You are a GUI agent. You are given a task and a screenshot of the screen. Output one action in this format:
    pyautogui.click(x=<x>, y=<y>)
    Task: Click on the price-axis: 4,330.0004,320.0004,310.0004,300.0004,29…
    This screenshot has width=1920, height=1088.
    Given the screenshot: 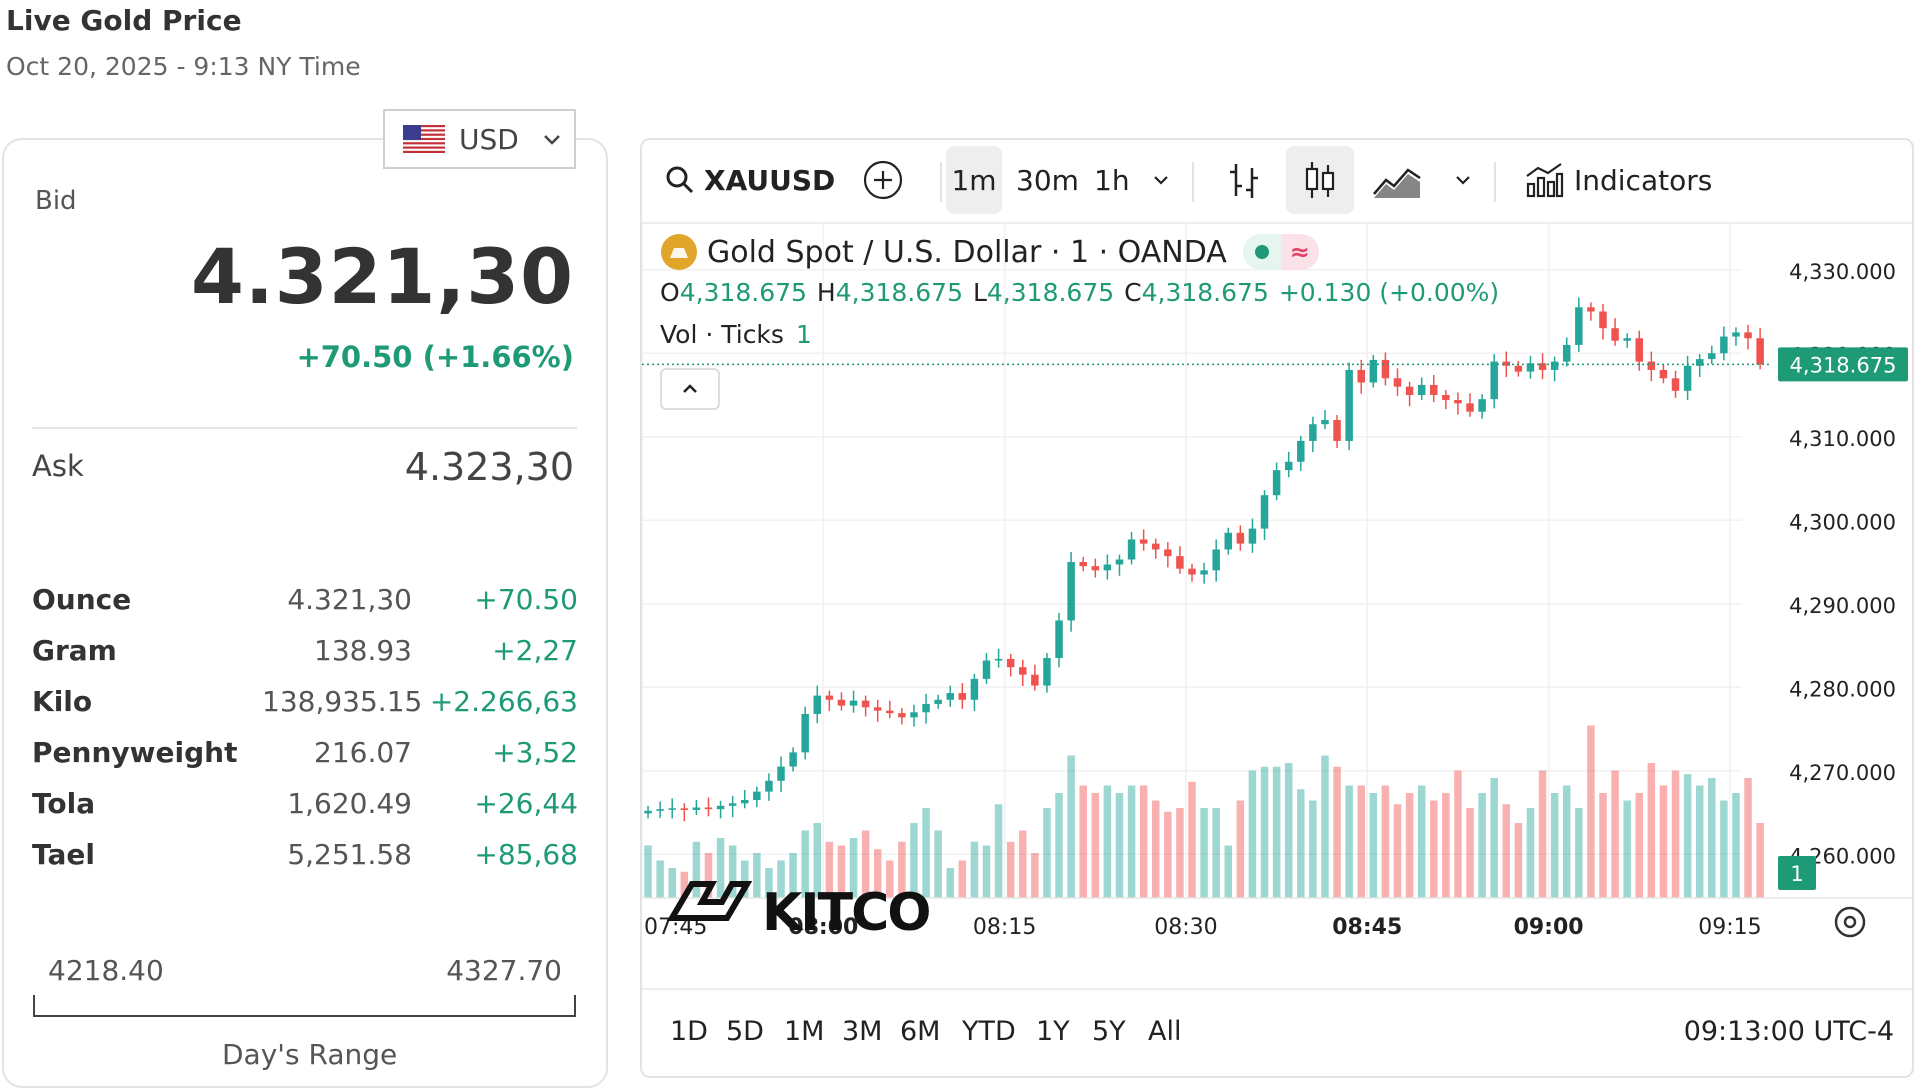 What is the action you would take?
    pyautogui.click(x=1843, y=575)
    